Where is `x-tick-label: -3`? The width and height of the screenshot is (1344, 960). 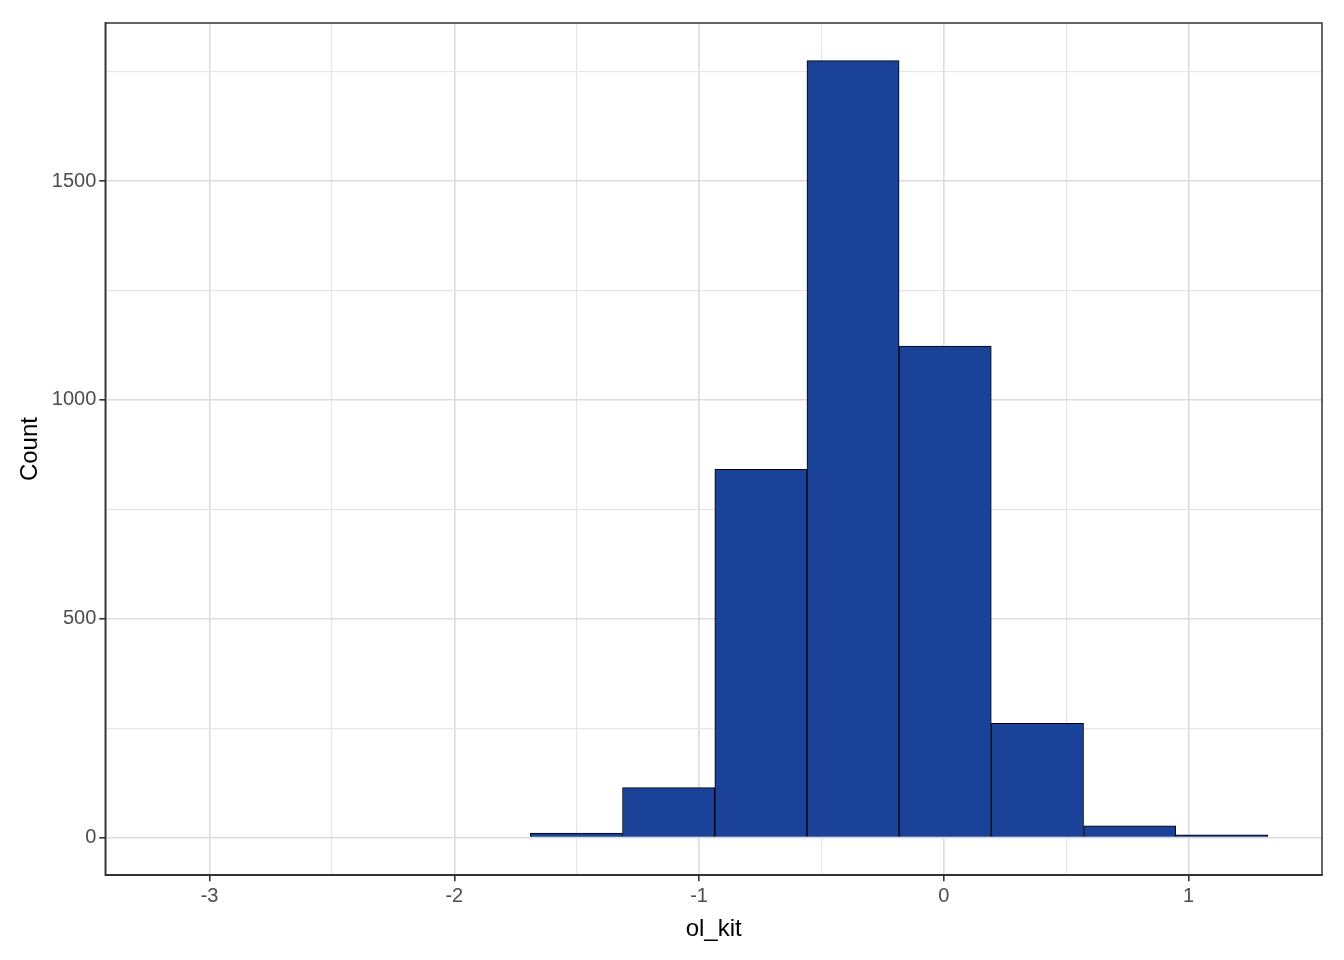
x-tick-label: -3 is located at coordinates (209, 894).